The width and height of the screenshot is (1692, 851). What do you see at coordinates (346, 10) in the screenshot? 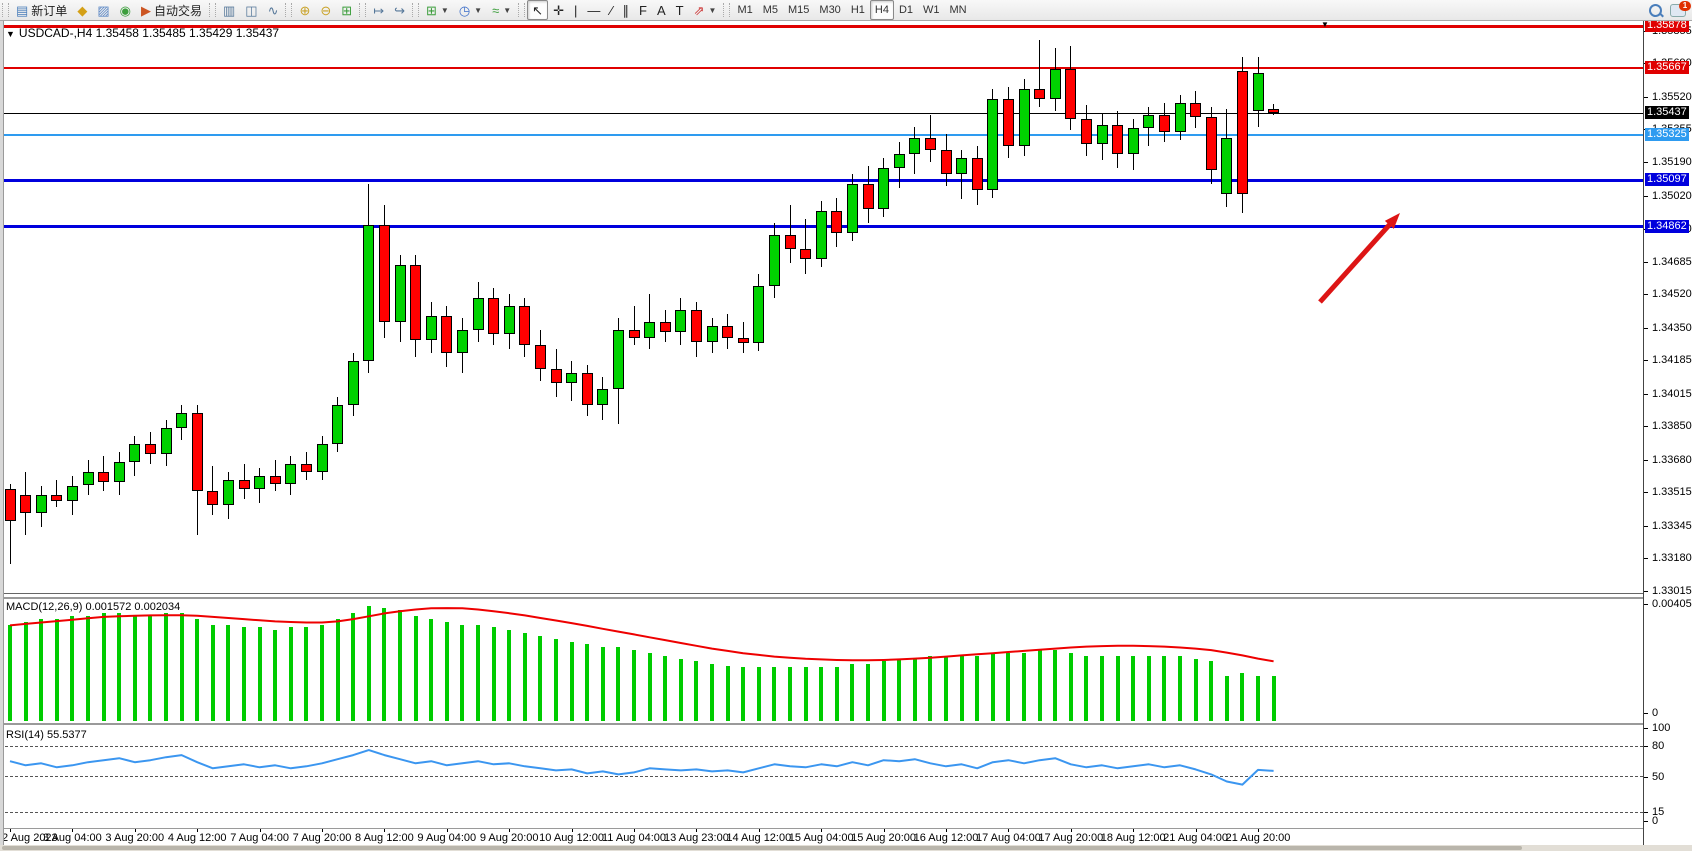
I see `tile-windows-button: ⊞` at bounding box center [346, 10].